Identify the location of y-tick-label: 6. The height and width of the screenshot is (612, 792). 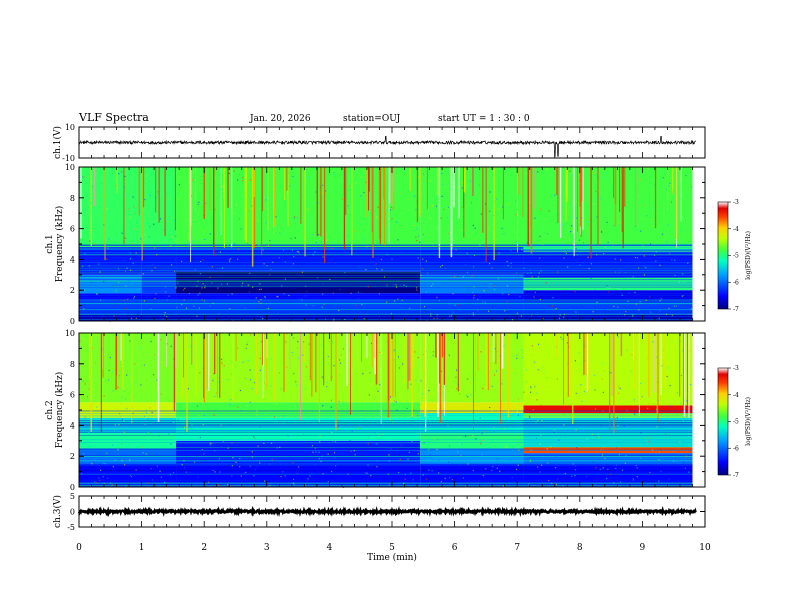
(72, 229).